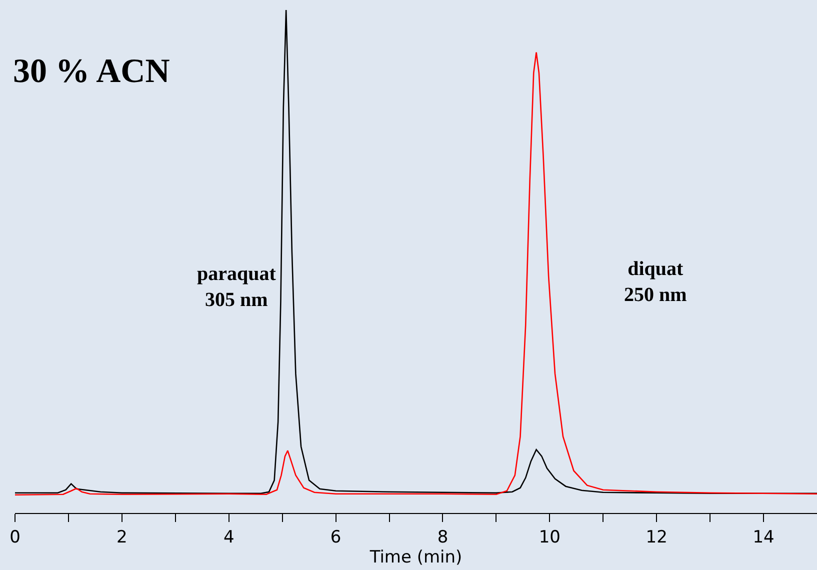 This screenshot has width=817, height=570. What do you see at coordinates (336, 537) in the screenshot?
I see `x-tick-label: 6` at bounding box center [336, 537].